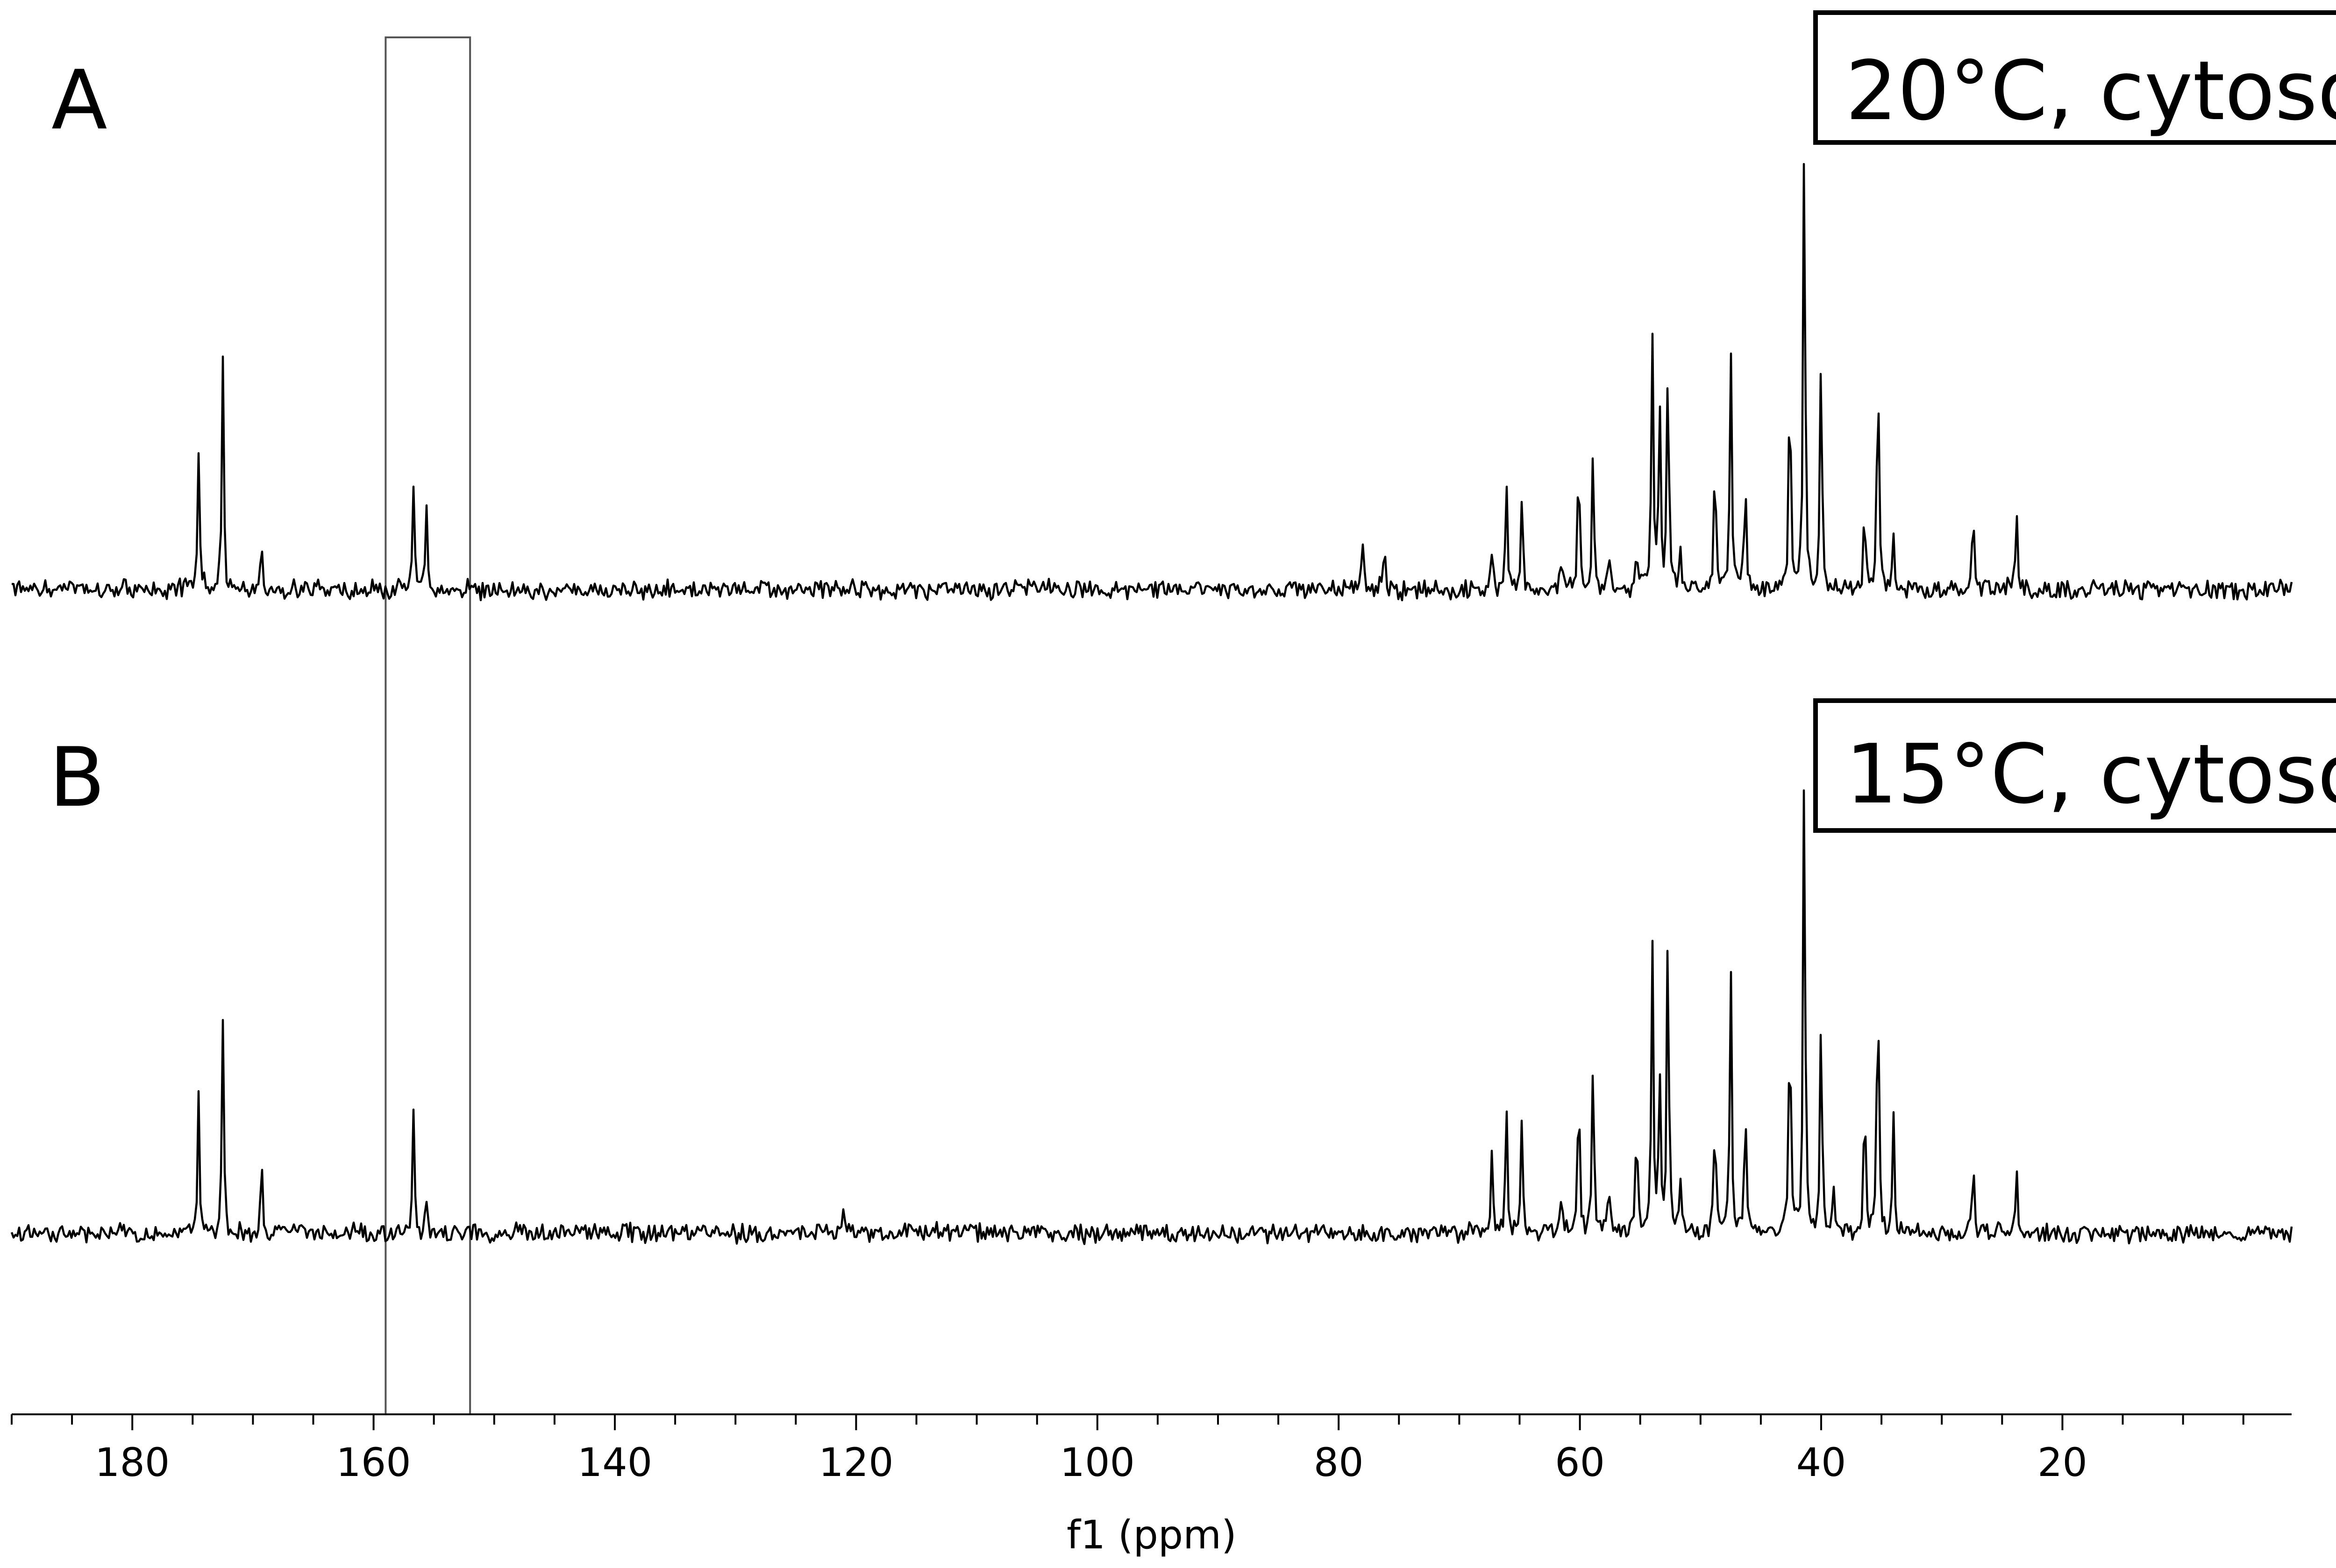 The height and width of the screenshot is (1568, 2336). I want to click on x-tick-label: 60, so click(1580, 1462).